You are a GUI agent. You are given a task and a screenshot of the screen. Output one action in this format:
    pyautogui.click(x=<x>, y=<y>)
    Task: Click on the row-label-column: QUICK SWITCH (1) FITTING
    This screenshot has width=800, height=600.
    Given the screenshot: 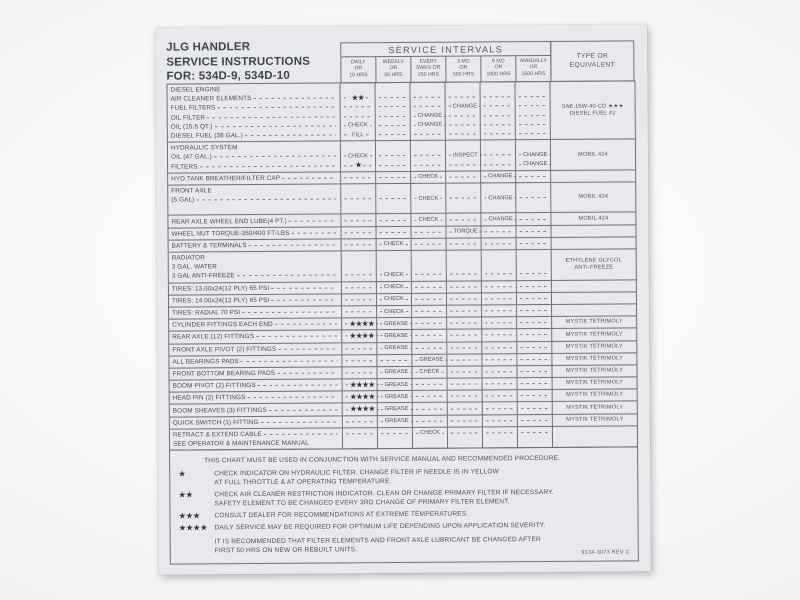 What is the action you would take?
    pyautogui.click(x=256, y=422)
    